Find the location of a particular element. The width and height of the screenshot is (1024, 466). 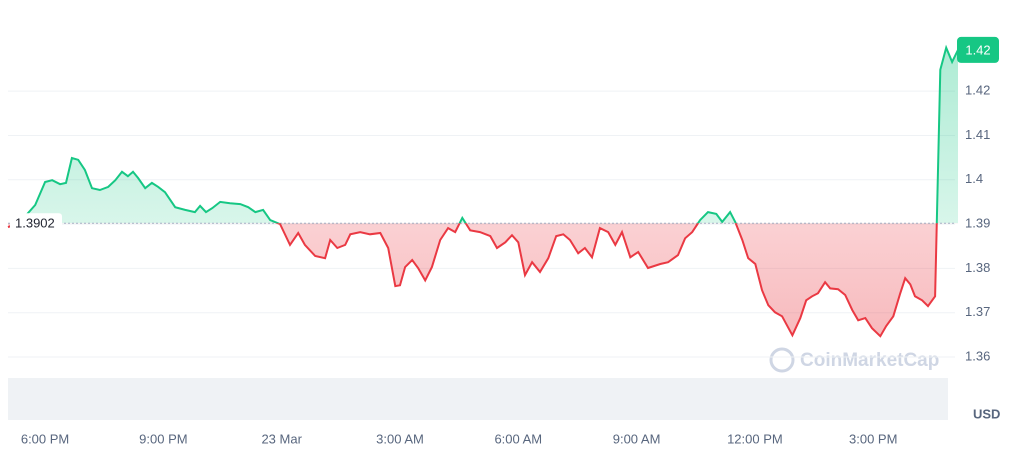

x-tick-label: 3:00 PM is located at coordinates (873, 438).